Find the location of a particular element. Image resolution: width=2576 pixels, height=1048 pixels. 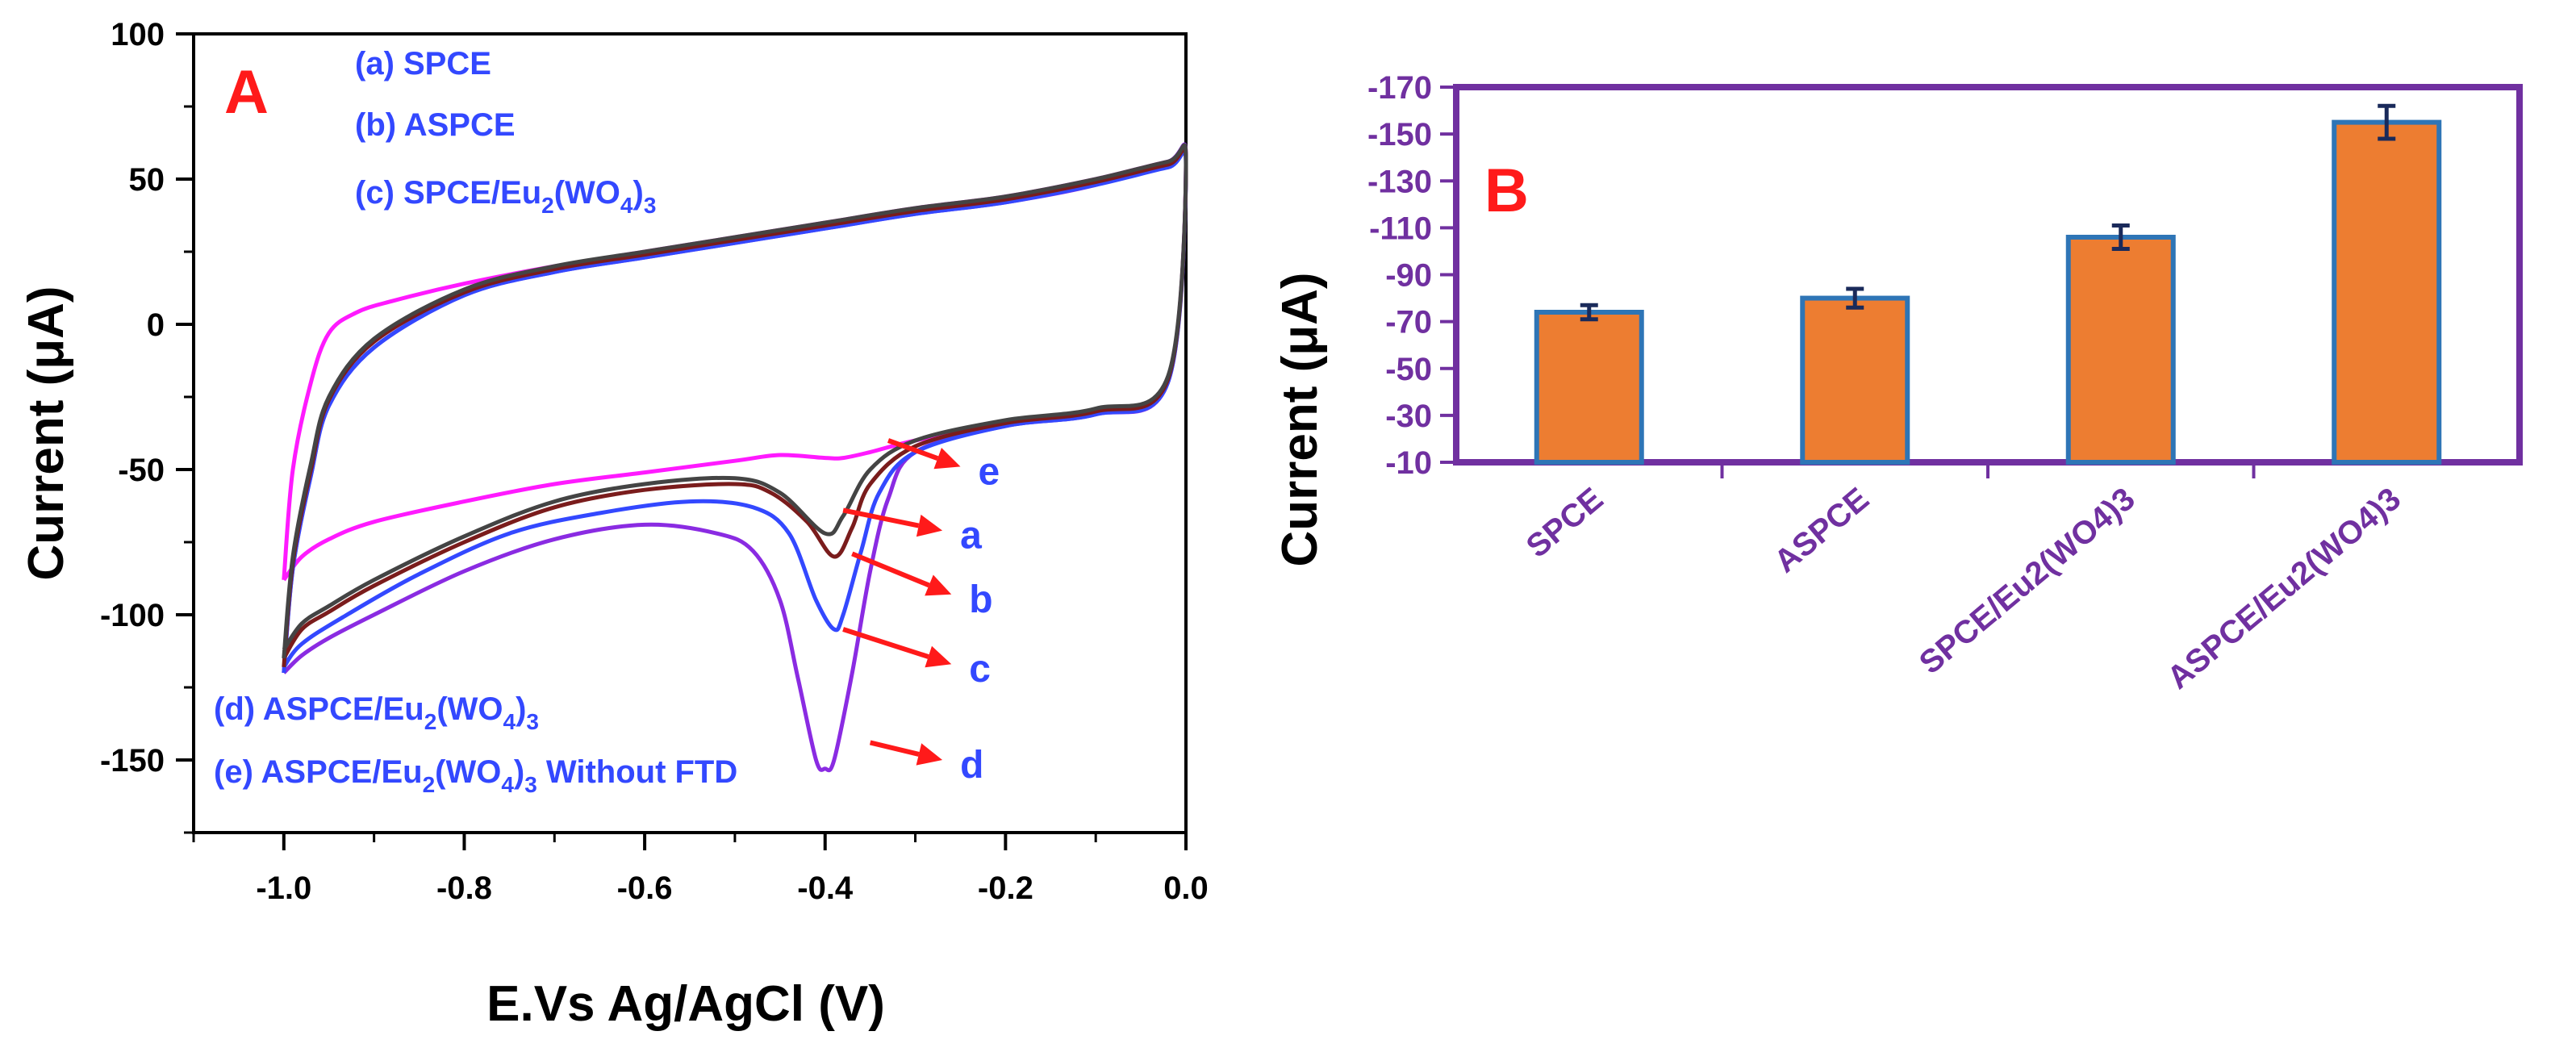

x-tick-label: -0.2 is located at coordinates (1005, 889).